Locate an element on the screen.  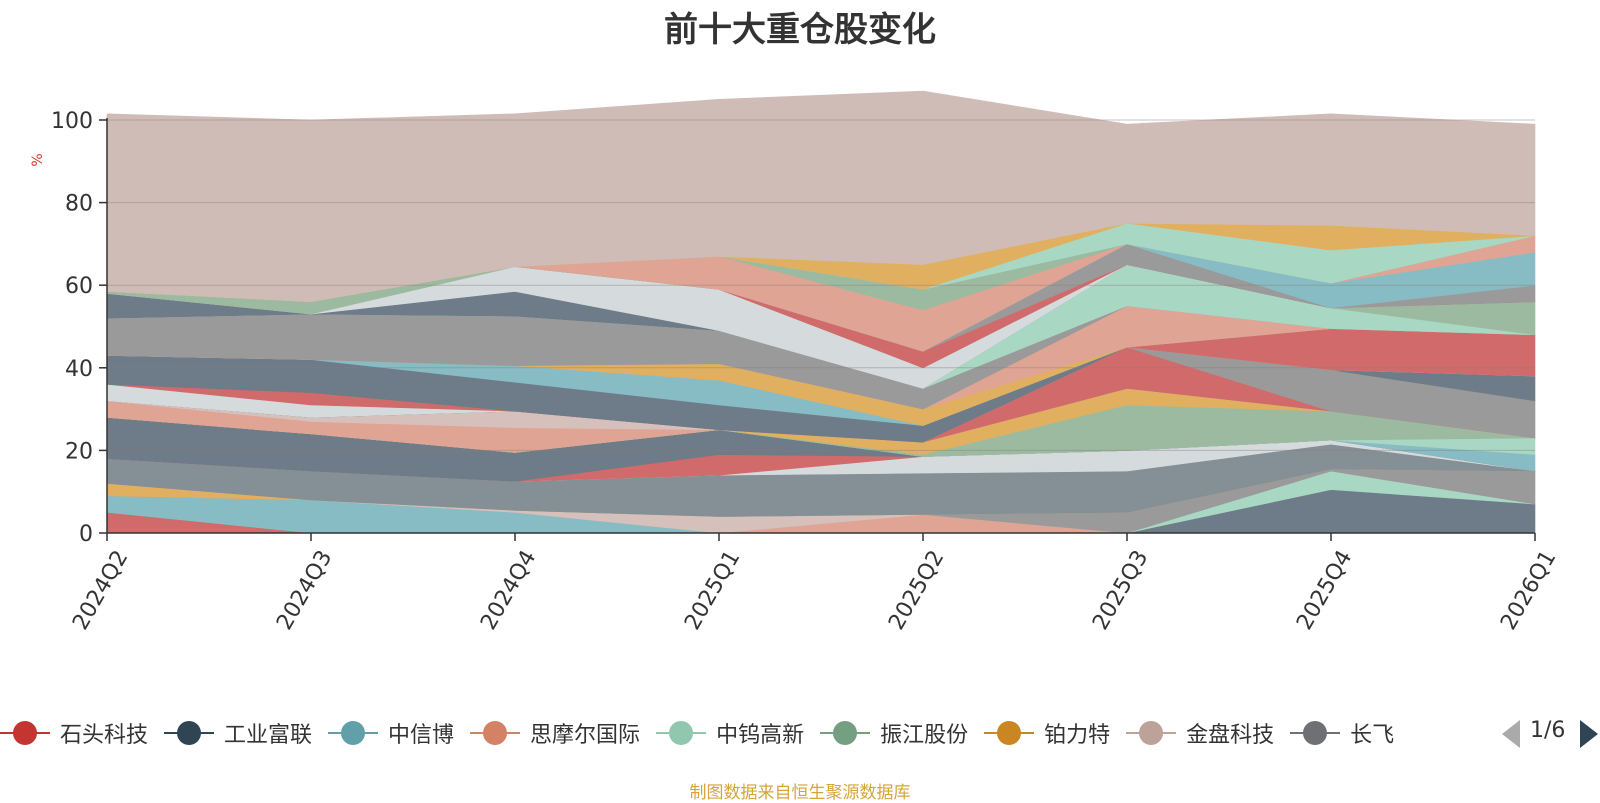
x-tick-label: 2024Q3 is located at coordinates (304, 590).